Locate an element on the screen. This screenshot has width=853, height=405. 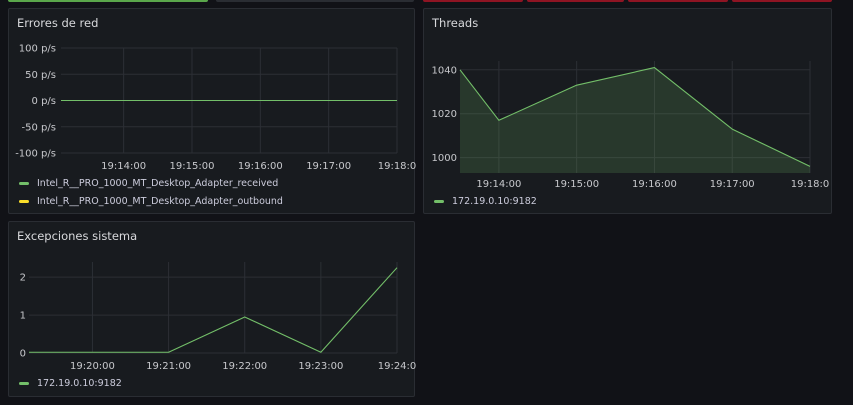
x-tick-label: 19:22:00 is located at coordinates (244, 366).